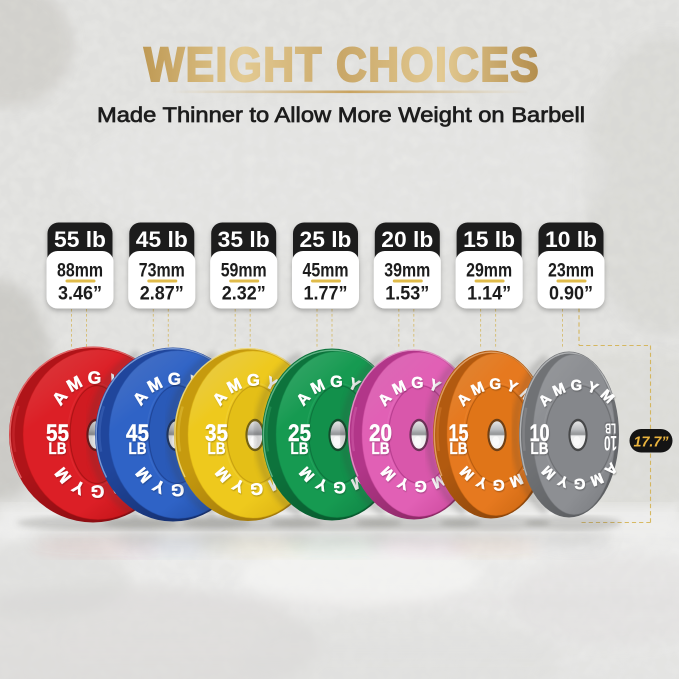 Image resolution: width=679 pixels, height=684 pixels. Describe the element at coordinates (162, 294) in the screenshot. I see `svg-text: 2.87”` at that location.